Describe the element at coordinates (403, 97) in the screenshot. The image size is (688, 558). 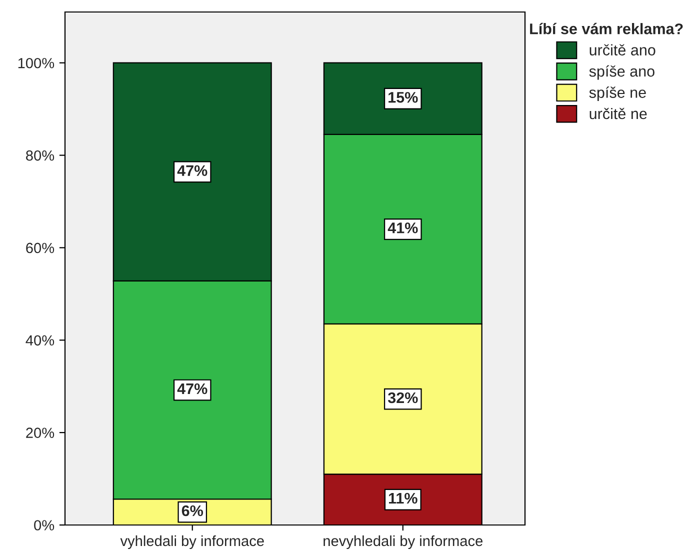
I see `data-label: 15%` at that location.